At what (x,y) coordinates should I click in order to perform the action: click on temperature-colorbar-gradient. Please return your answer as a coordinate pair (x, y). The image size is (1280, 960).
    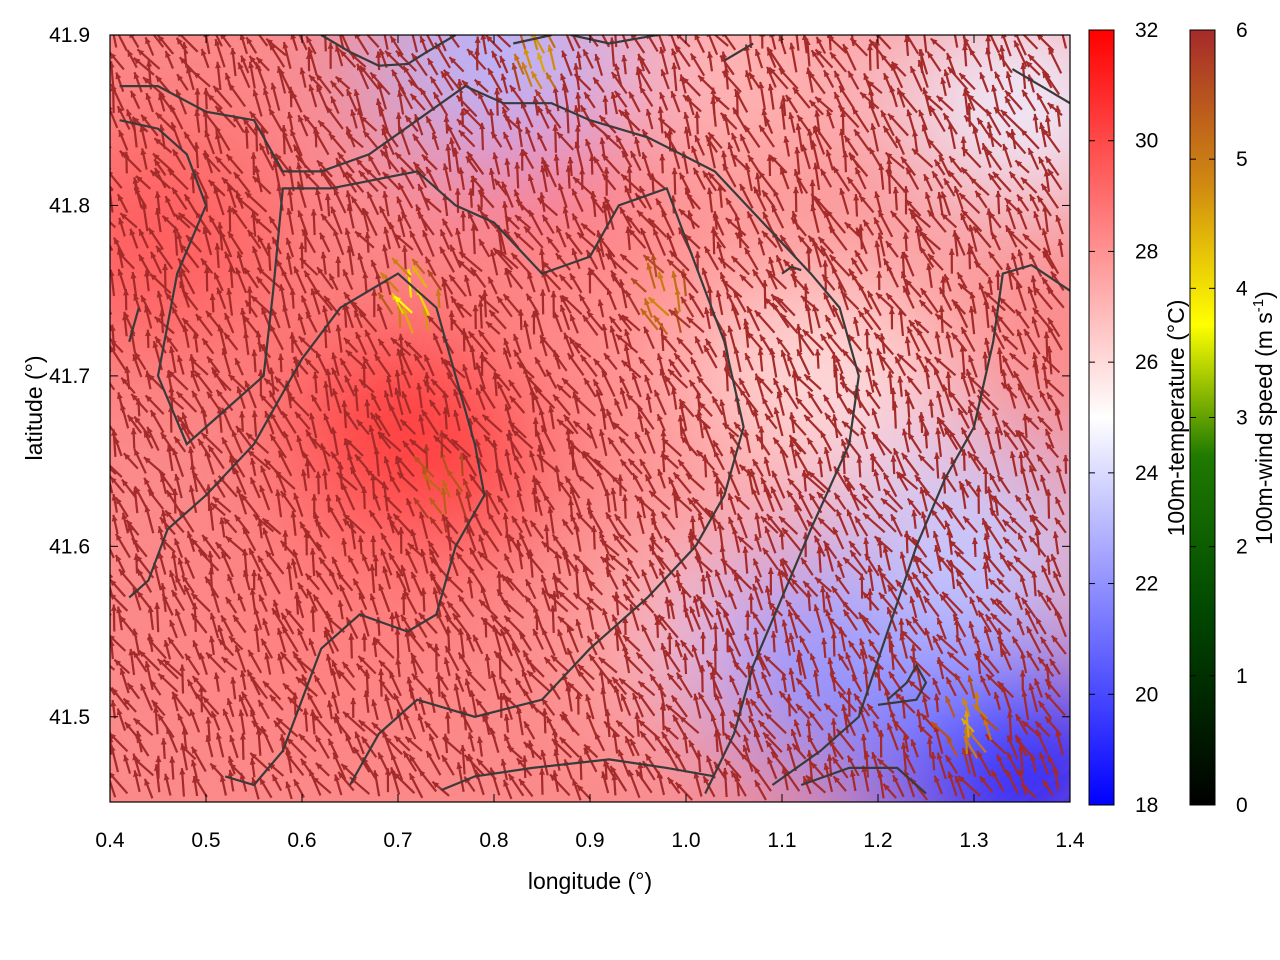
    Looking at the image, I should click on (1101, 417).